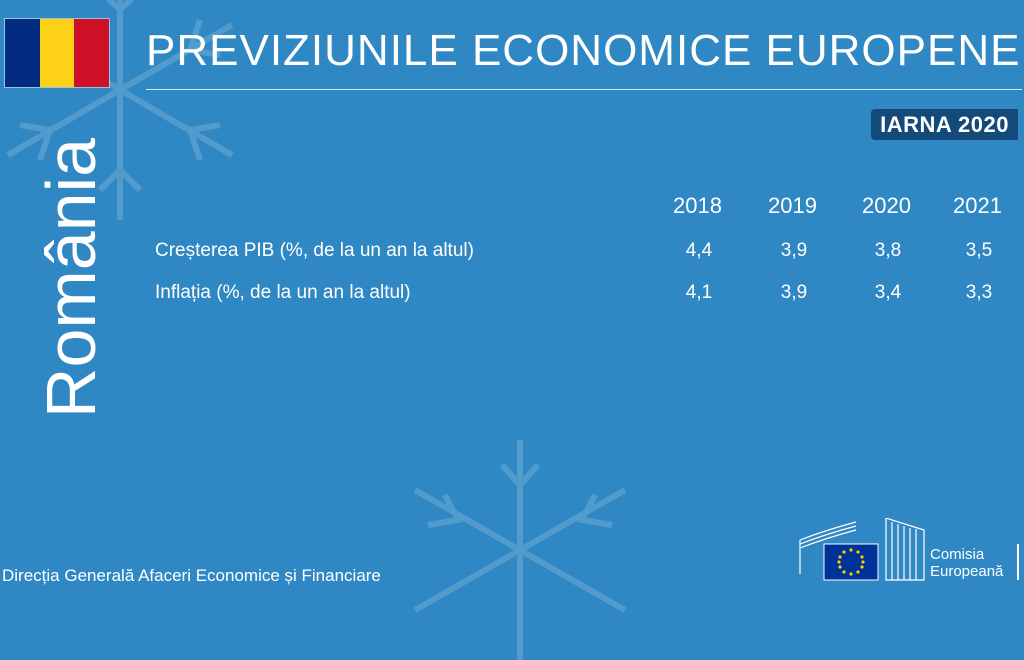  Describe the element at coordinates (699, 292) in the screenshot. I see `inflation-2018-value: 4,1` at that location.